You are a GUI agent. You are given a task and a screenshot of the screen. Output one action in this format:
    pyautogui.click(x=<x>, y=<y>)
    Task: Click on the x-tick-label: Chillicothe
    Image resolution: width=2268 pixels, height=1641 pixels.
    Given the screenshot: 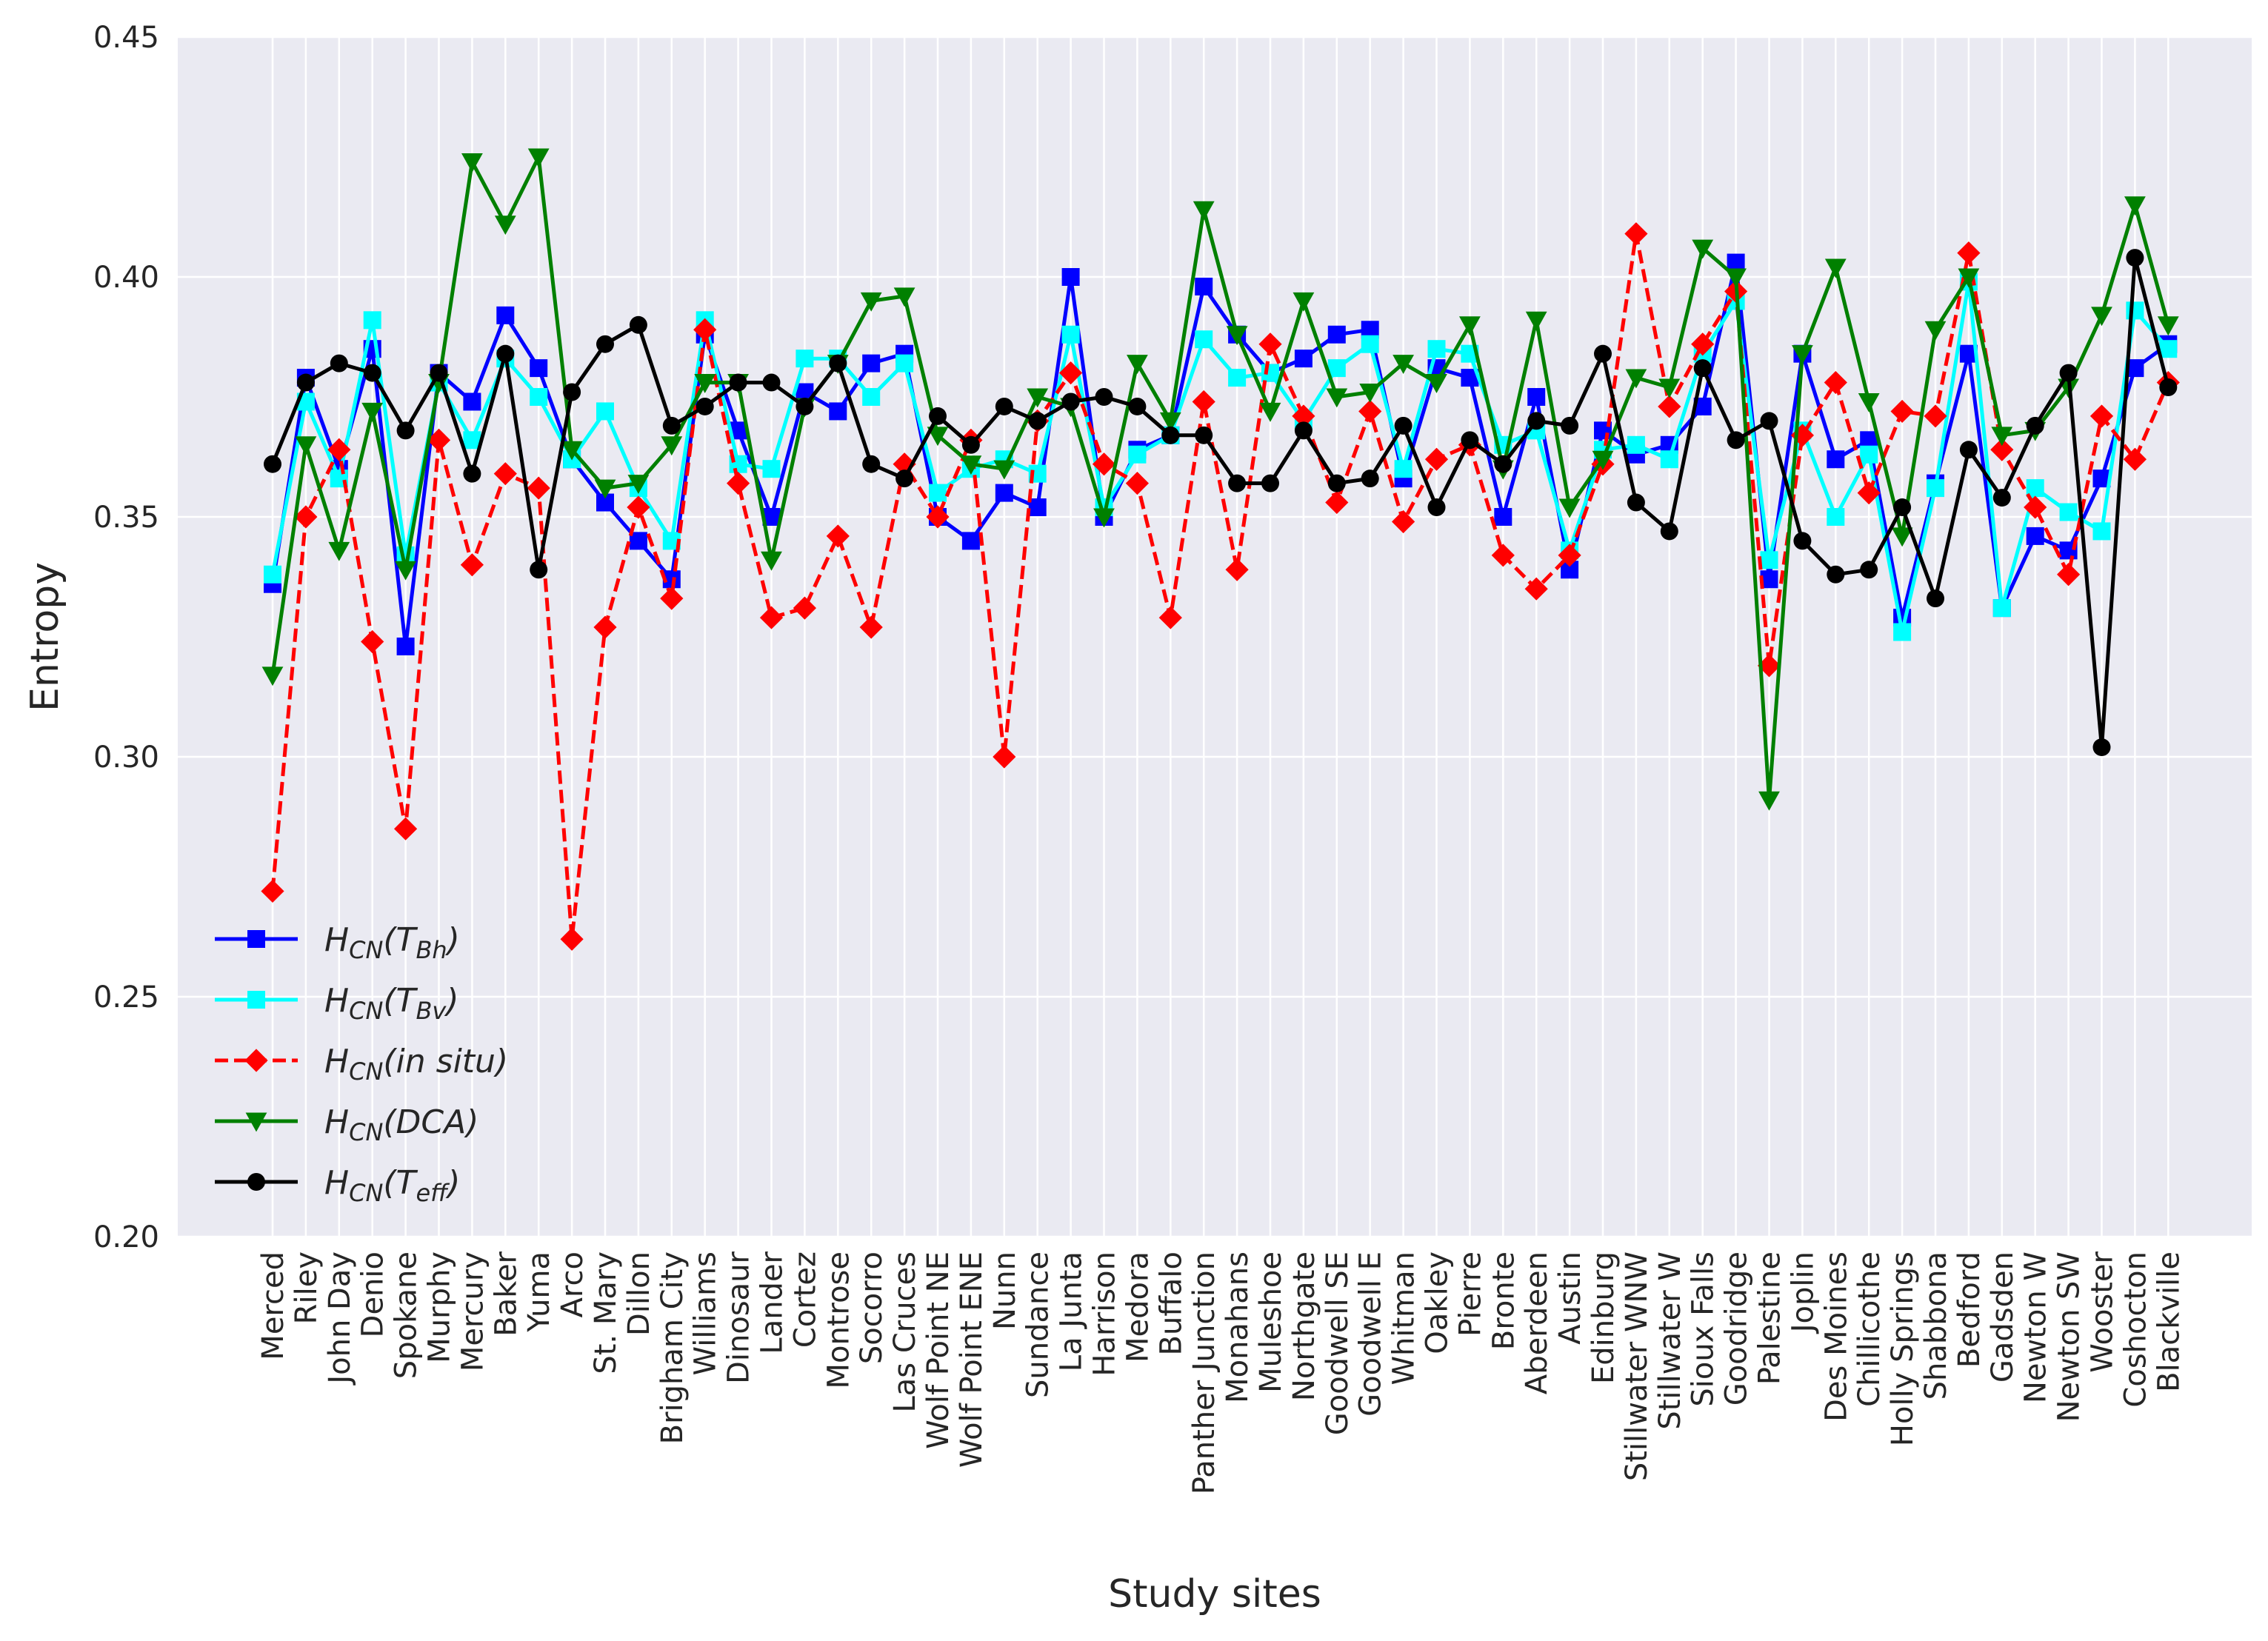 What is the action you would take?
    pyautogui.click(x=1869, y=1329)
    